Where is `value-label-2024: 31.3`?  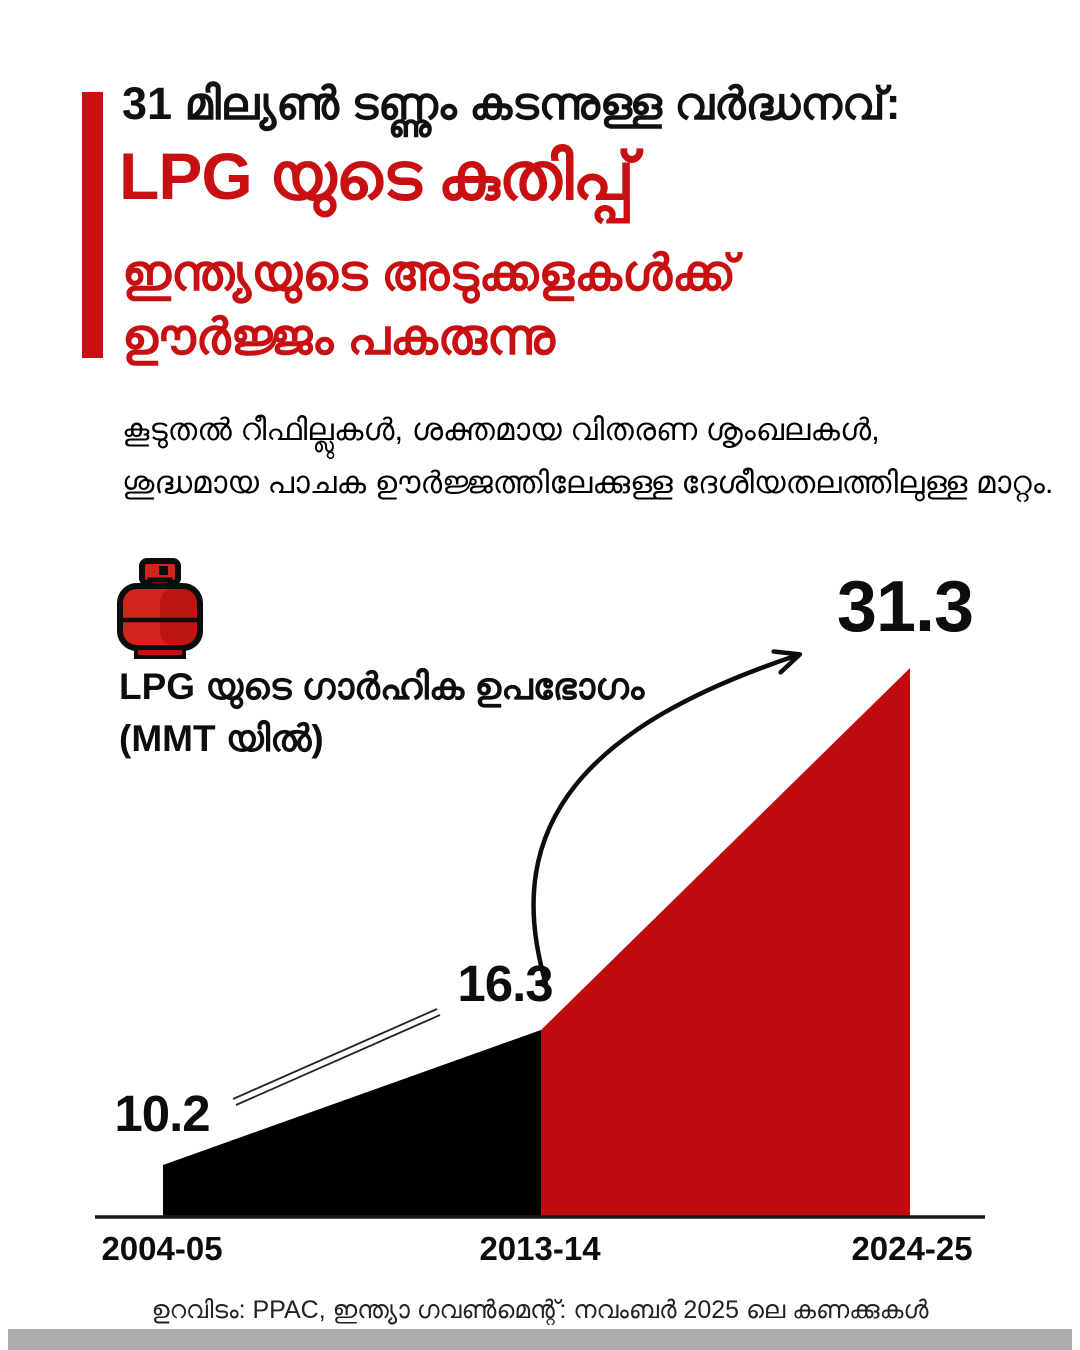
value-label-2024: 31.3 is located at coordinates (905, 607).